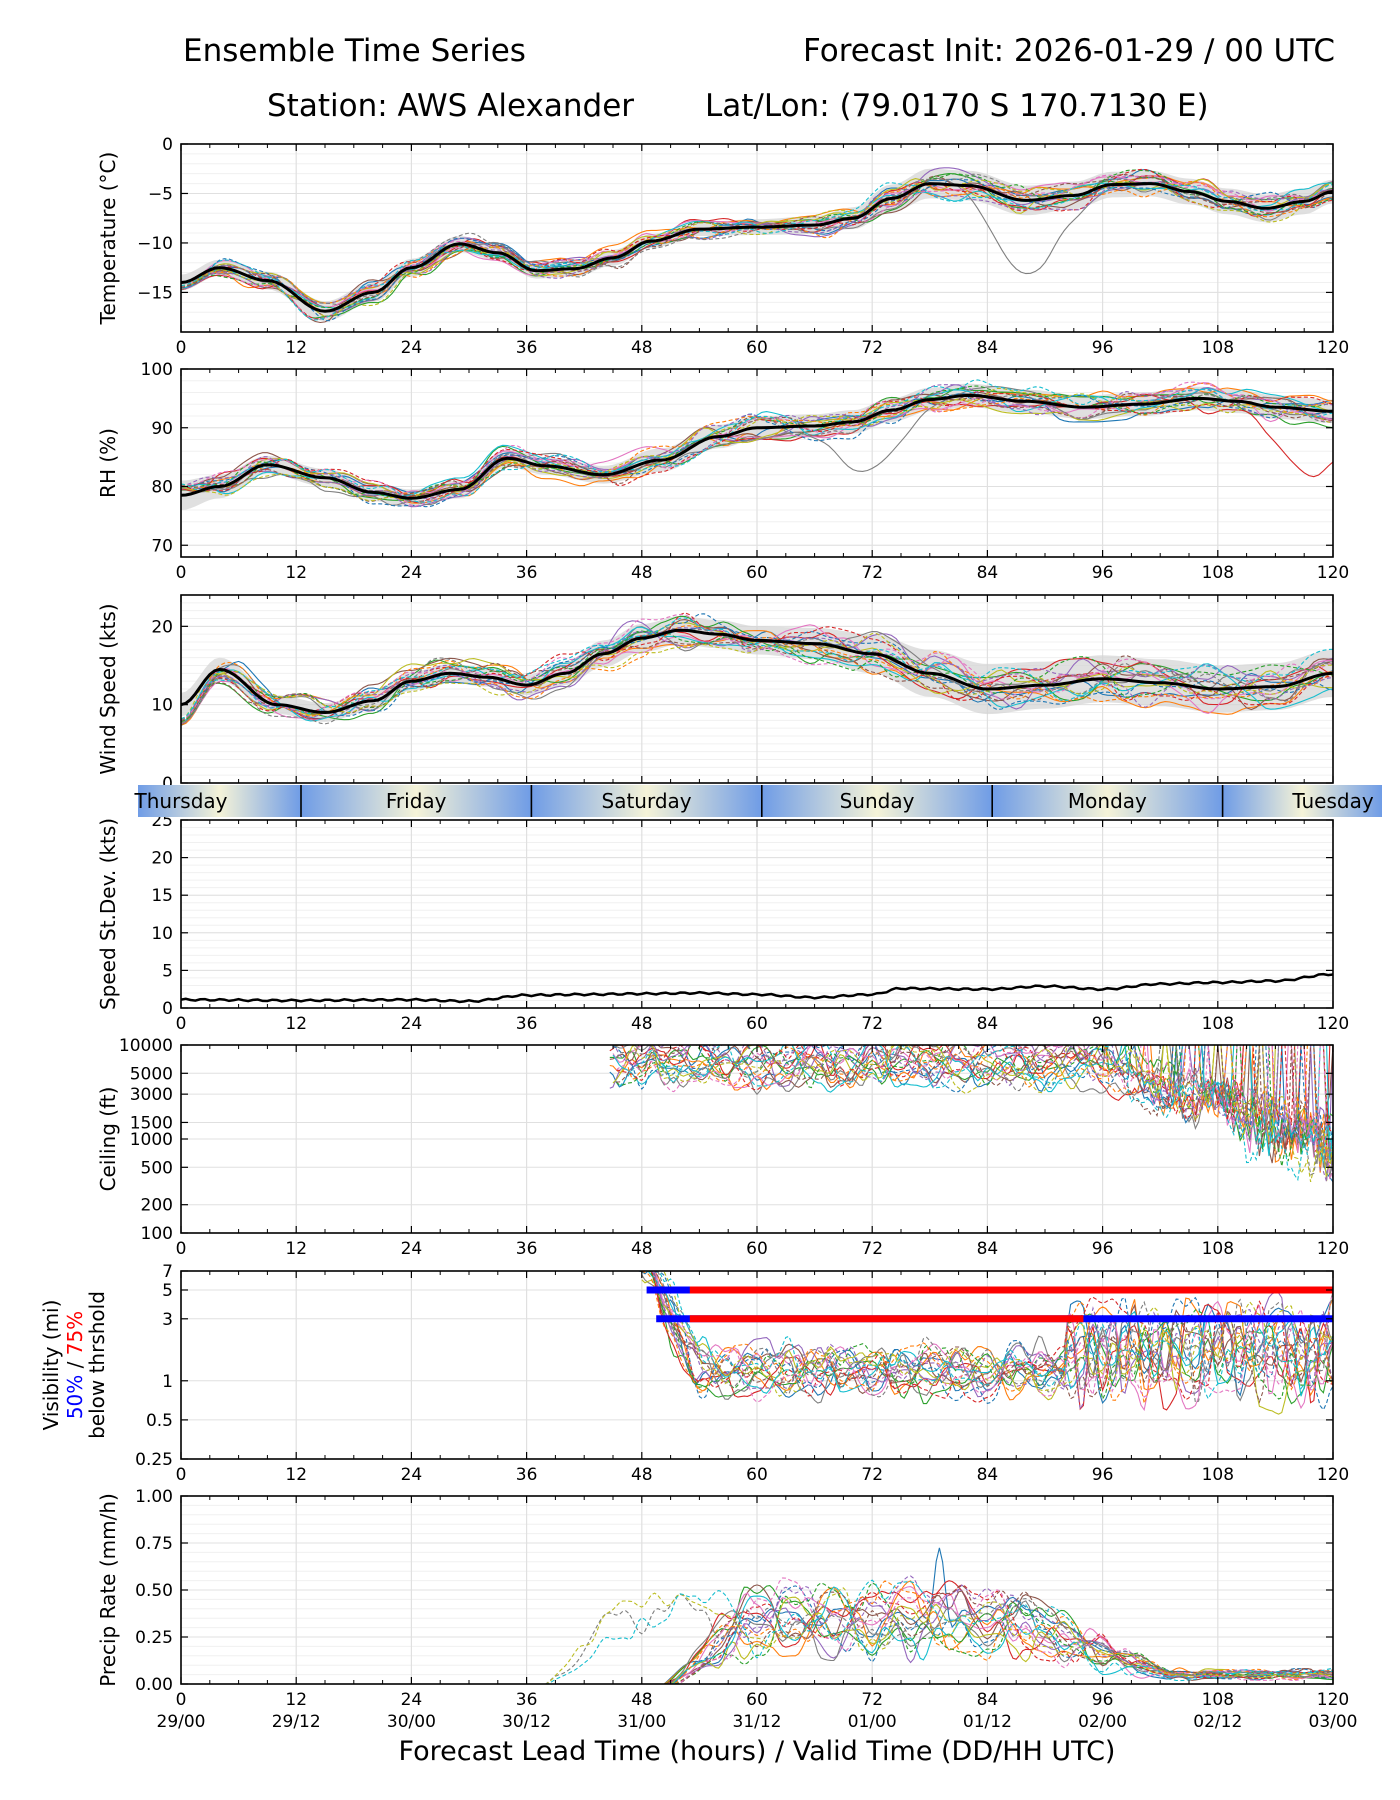 The image size is (1400, 1800). What do you see at coordinates (1103, 1249) in the screenshot?
I see `ceiling-xtick-label: 96` at bounding box center [1103, 1249].